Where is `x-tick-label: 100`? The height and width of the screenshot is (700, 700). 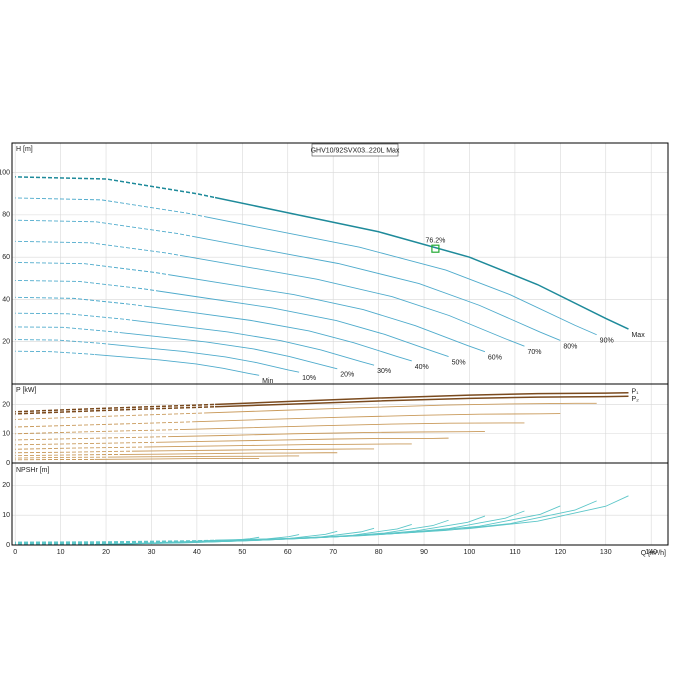
x-tick-label: 100 is located at coordinates (470, 552).